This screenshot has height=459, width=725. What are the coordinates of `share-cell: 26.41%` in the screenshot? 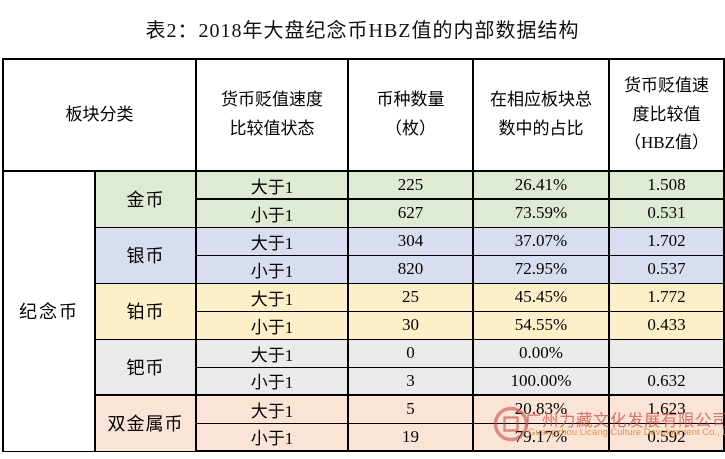 It's located at (541, 185).